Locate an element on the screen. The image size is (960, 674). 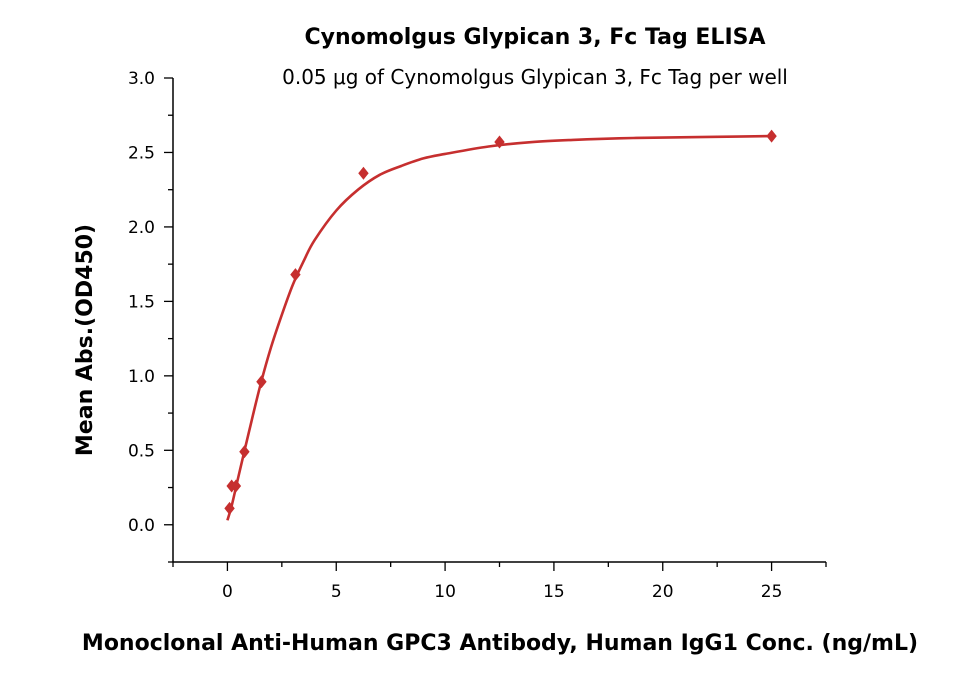
y-tick-label: 2.0 is located at coordinates (141, 228).